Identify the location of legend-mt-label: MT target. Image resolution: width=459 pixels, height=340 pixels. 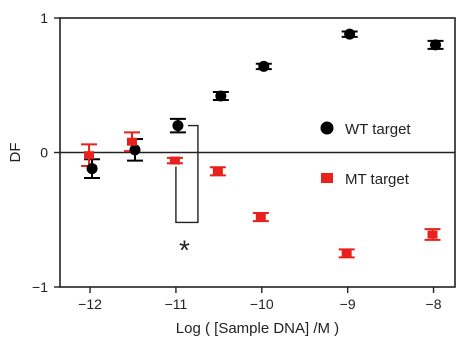
(377, 179).